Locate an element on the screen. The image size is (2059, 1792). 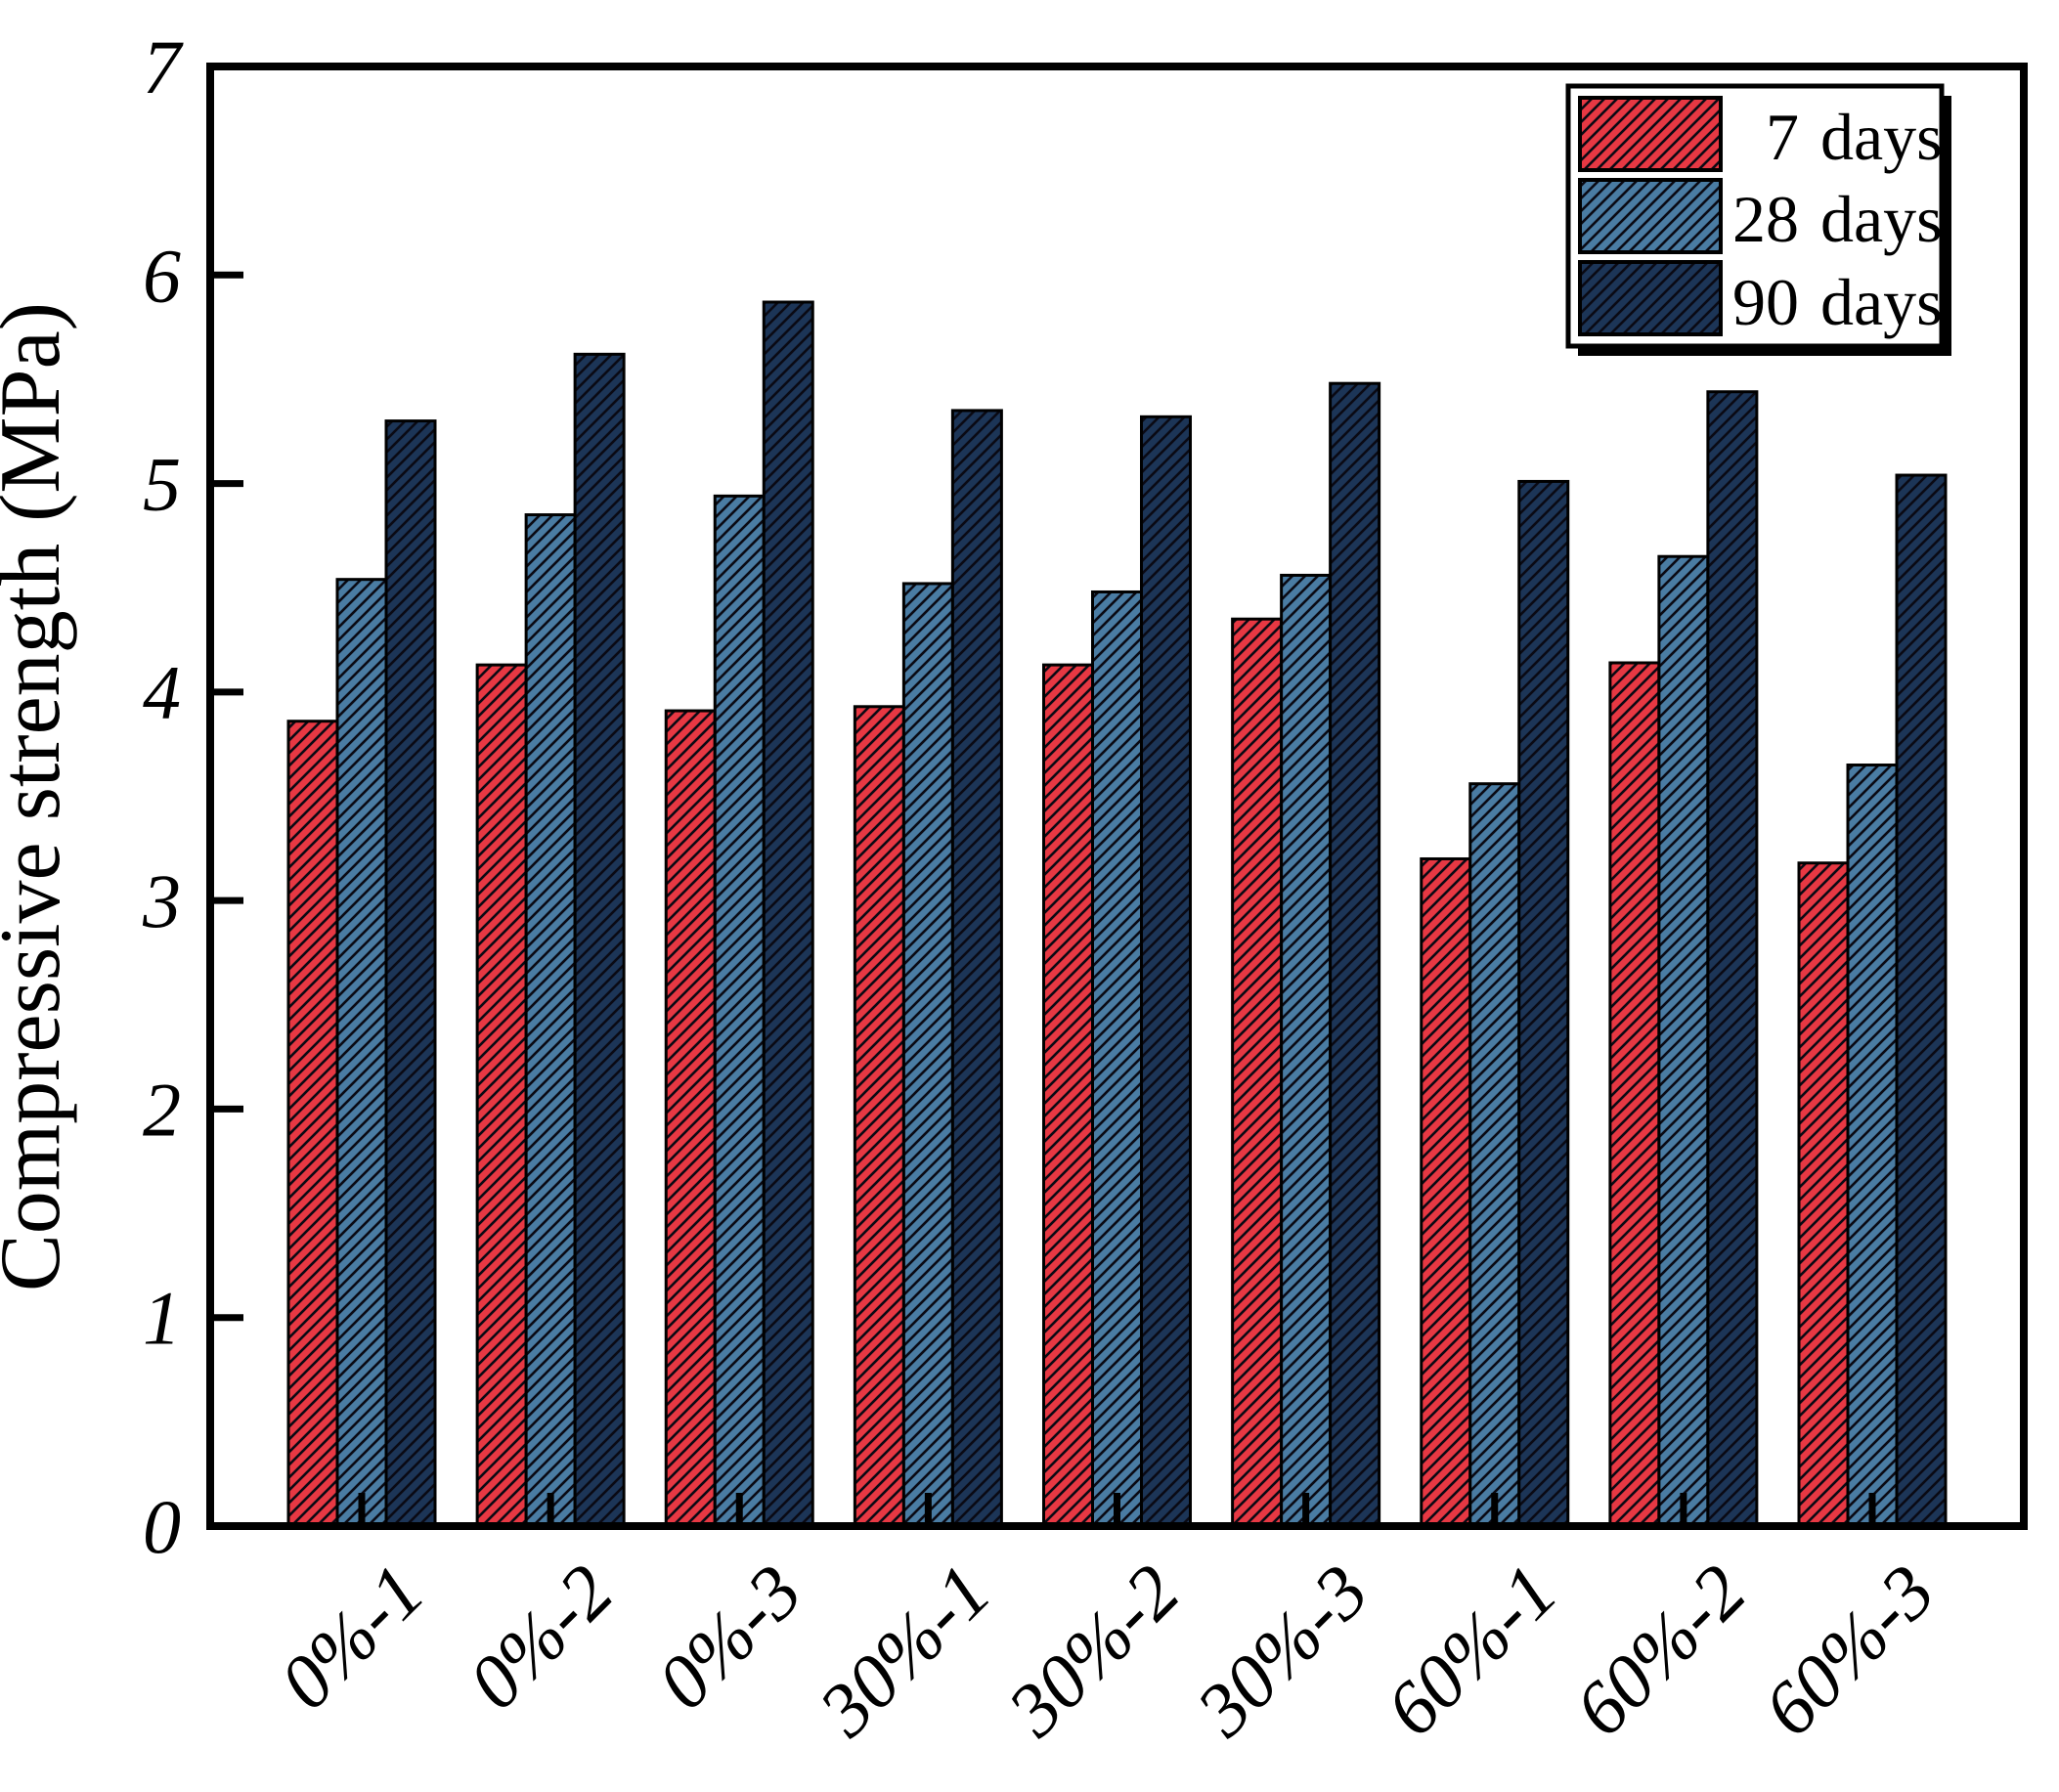
y-tick-label-0: 0 is located at coordinates (162, 1526).